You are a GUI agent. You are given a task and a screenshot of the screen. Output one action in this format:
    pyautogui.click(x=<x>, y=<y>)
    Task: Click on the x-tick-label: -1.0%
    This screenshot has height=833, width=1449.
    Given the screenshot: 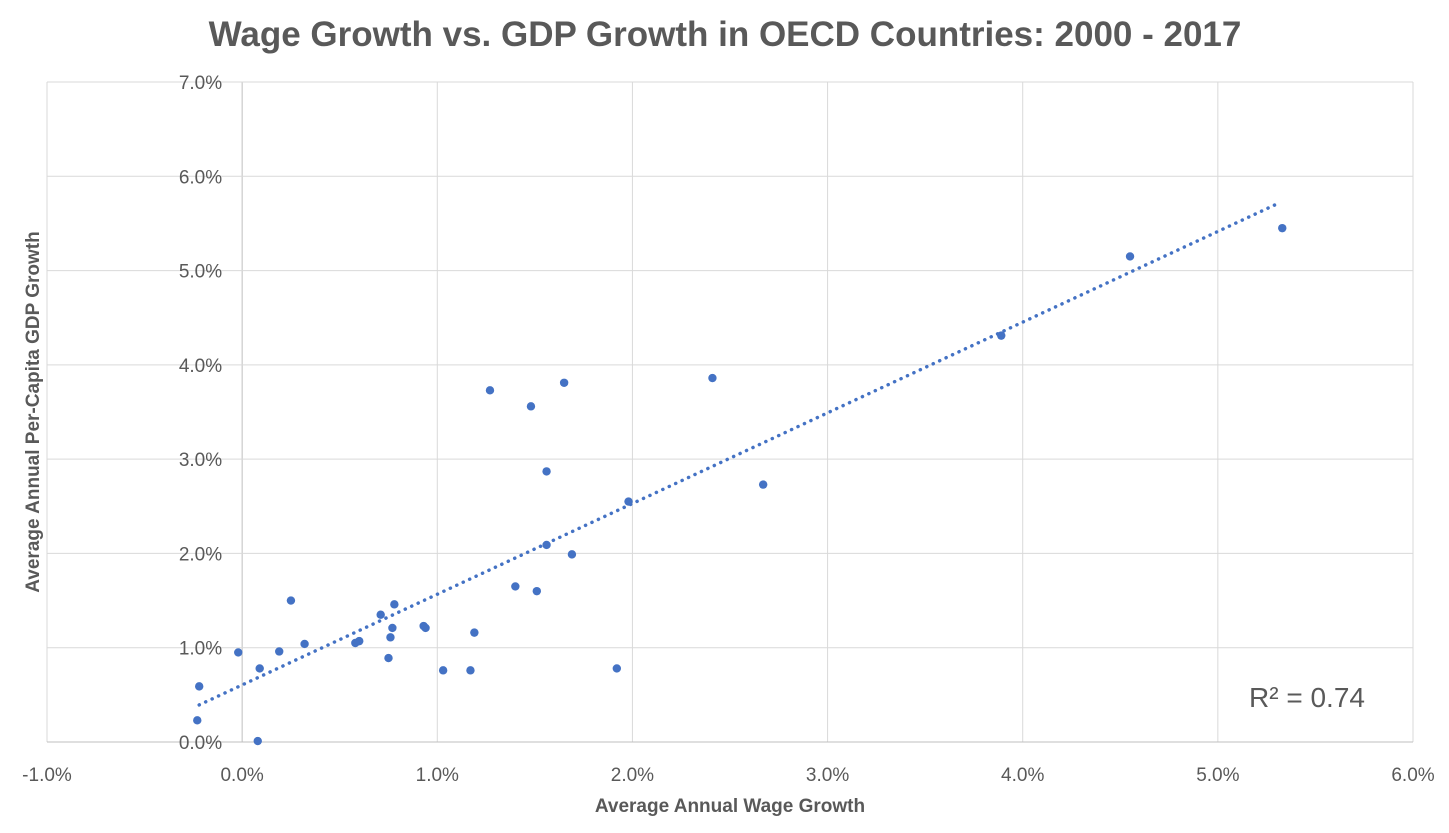 What is the action you would take?
    pyautogui.click(x=47, y=775)
    